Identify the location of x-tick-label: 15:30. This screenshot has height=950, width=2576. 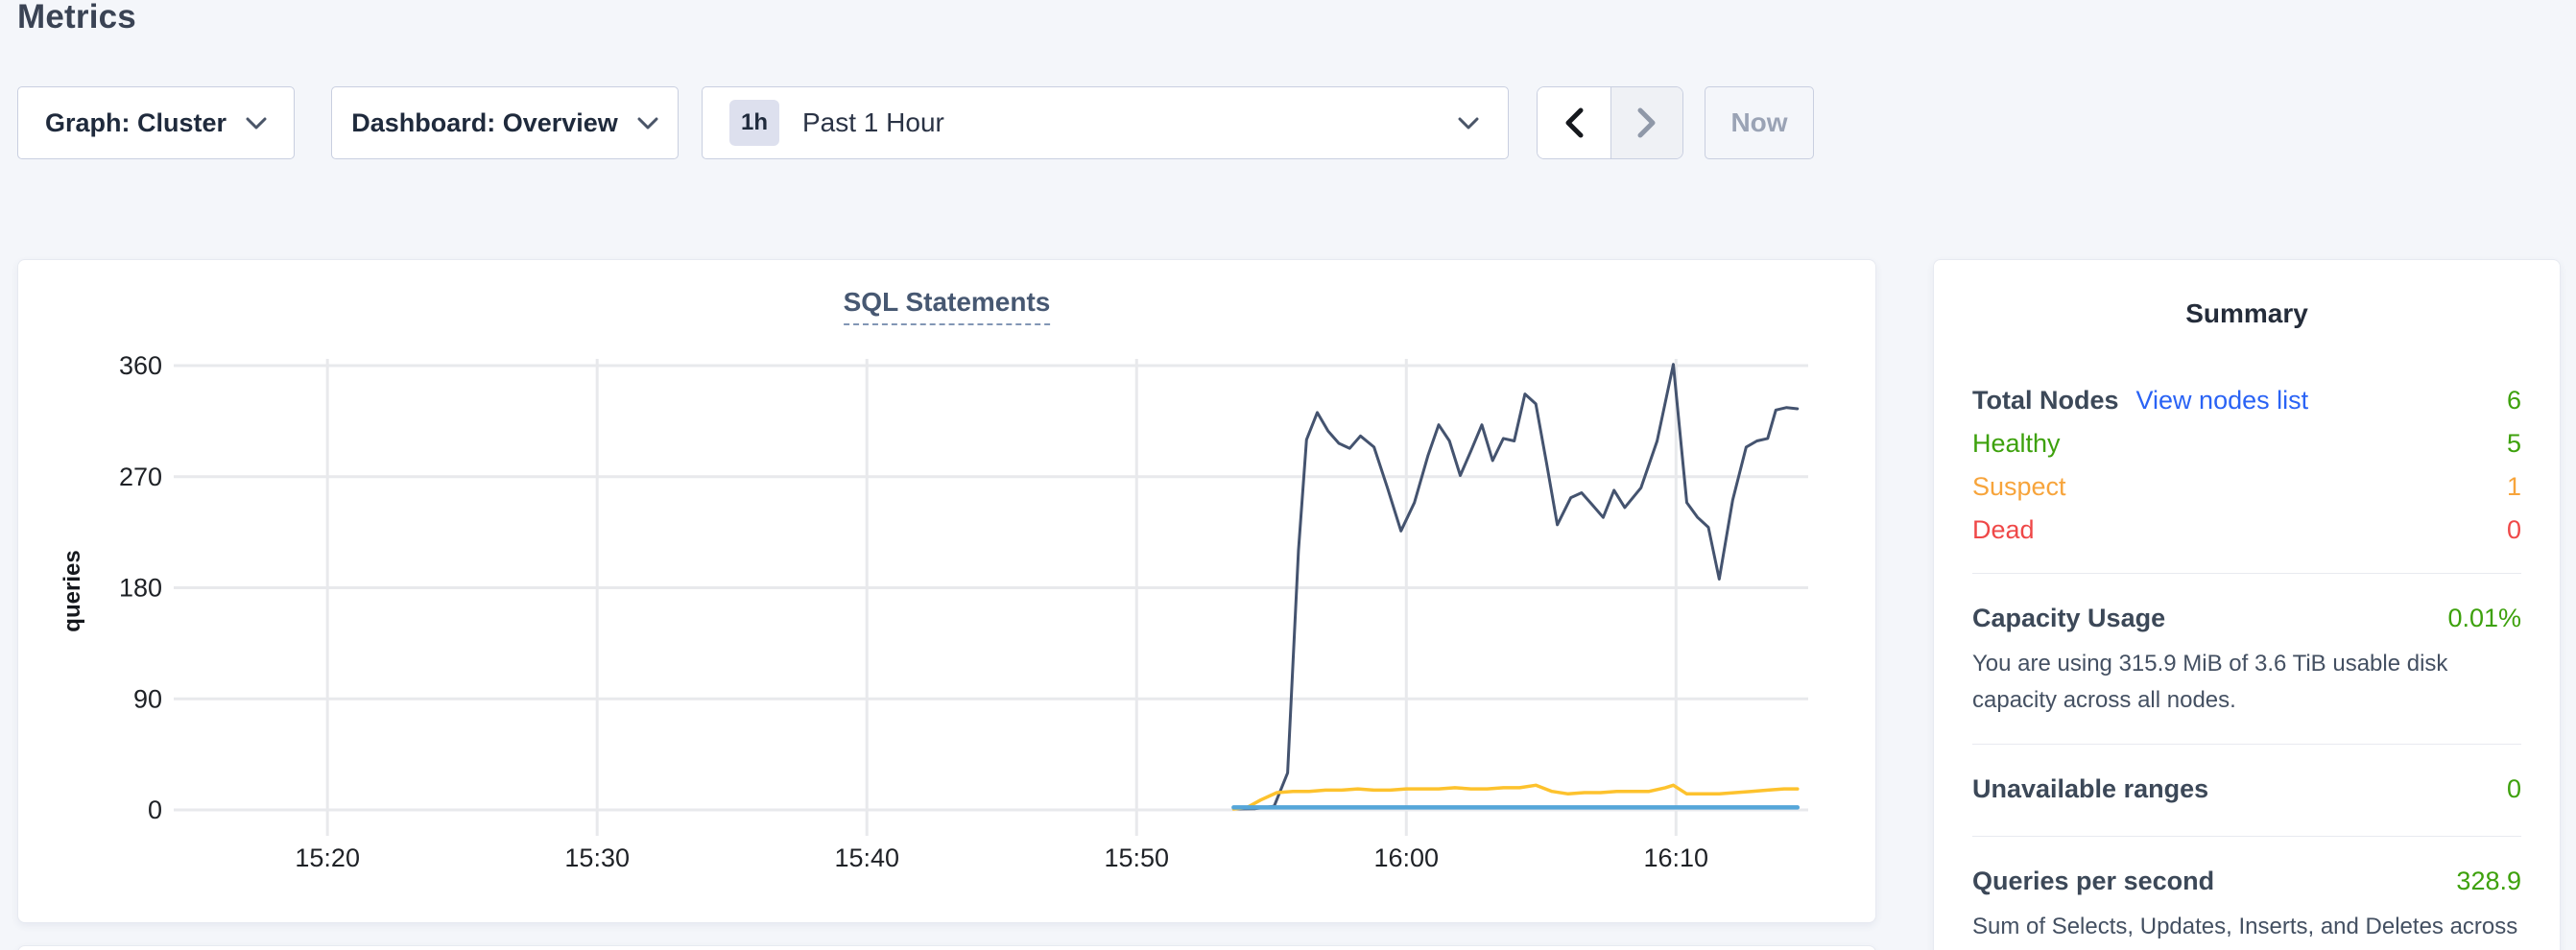
(597, 857).